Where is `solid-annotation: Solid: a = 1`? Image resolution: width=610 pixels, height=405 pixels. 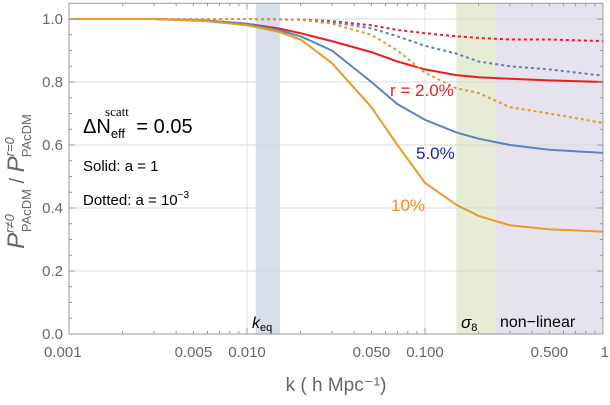
solid-annotation: Solid: a = 1 is located at coordinates (120, 166).